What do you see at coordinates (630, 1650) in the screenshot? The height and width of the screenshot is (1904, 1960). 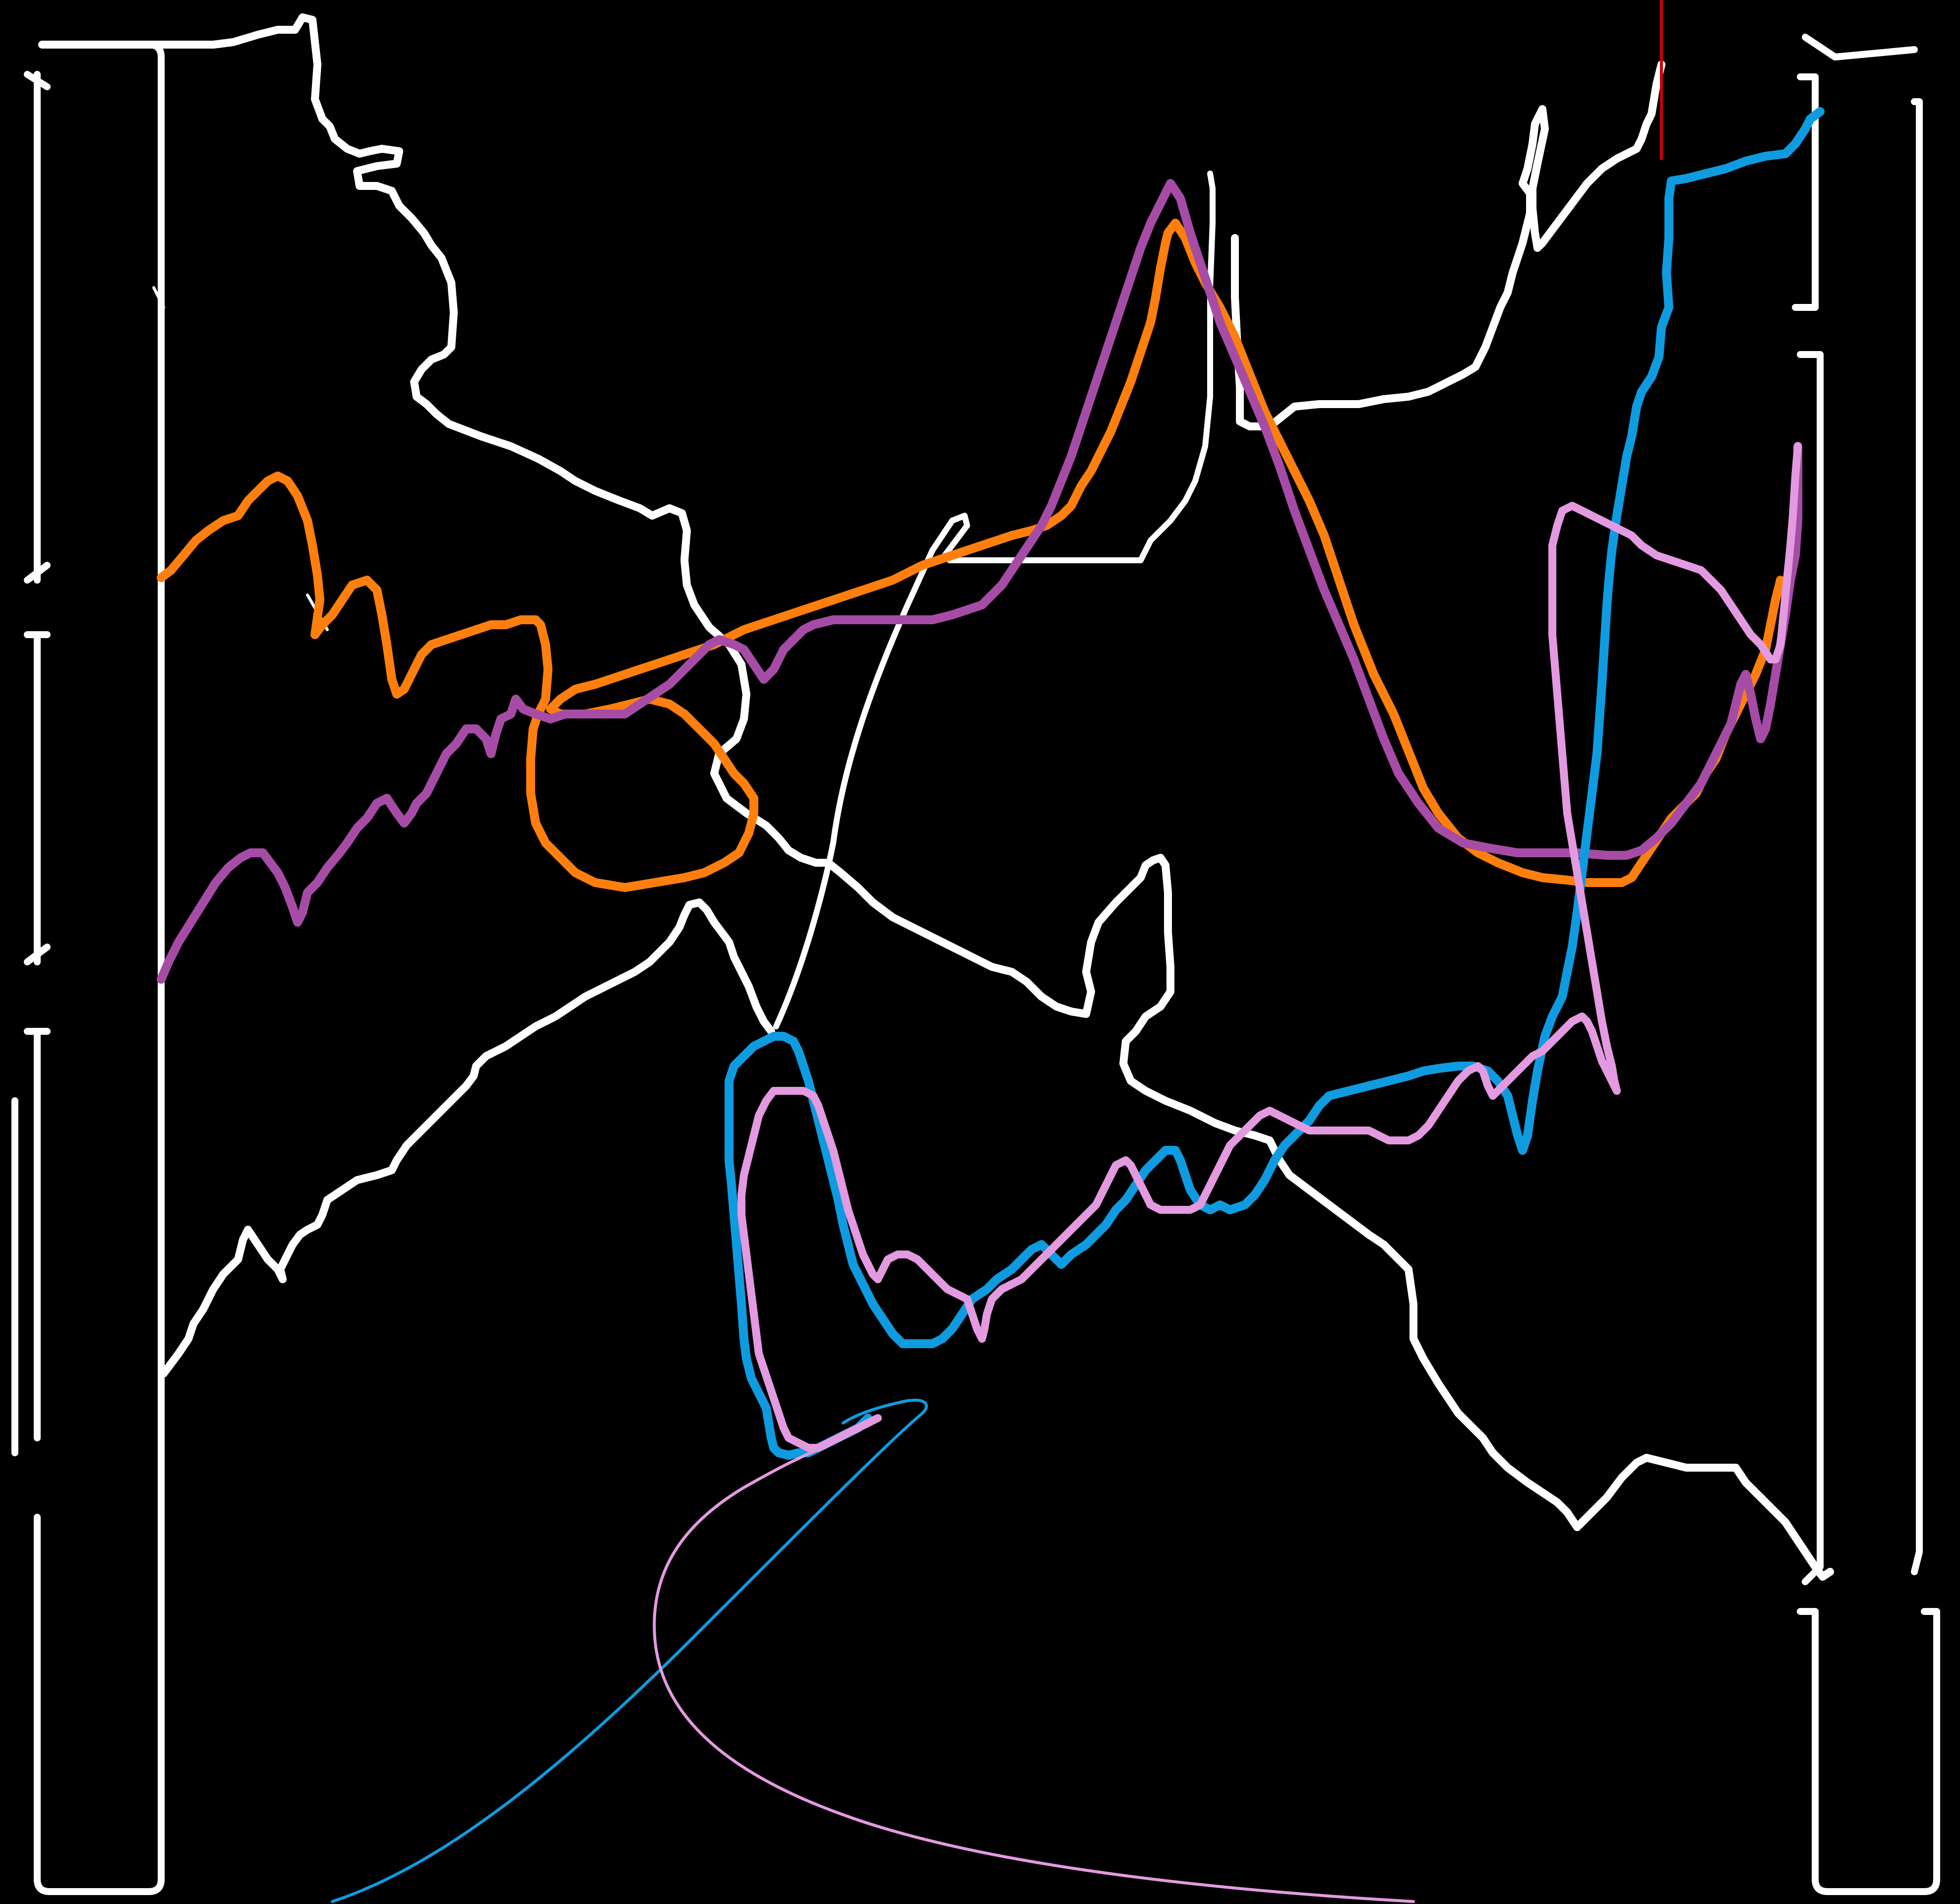 I see `blue-curve` at bounding box center [630, 1650].